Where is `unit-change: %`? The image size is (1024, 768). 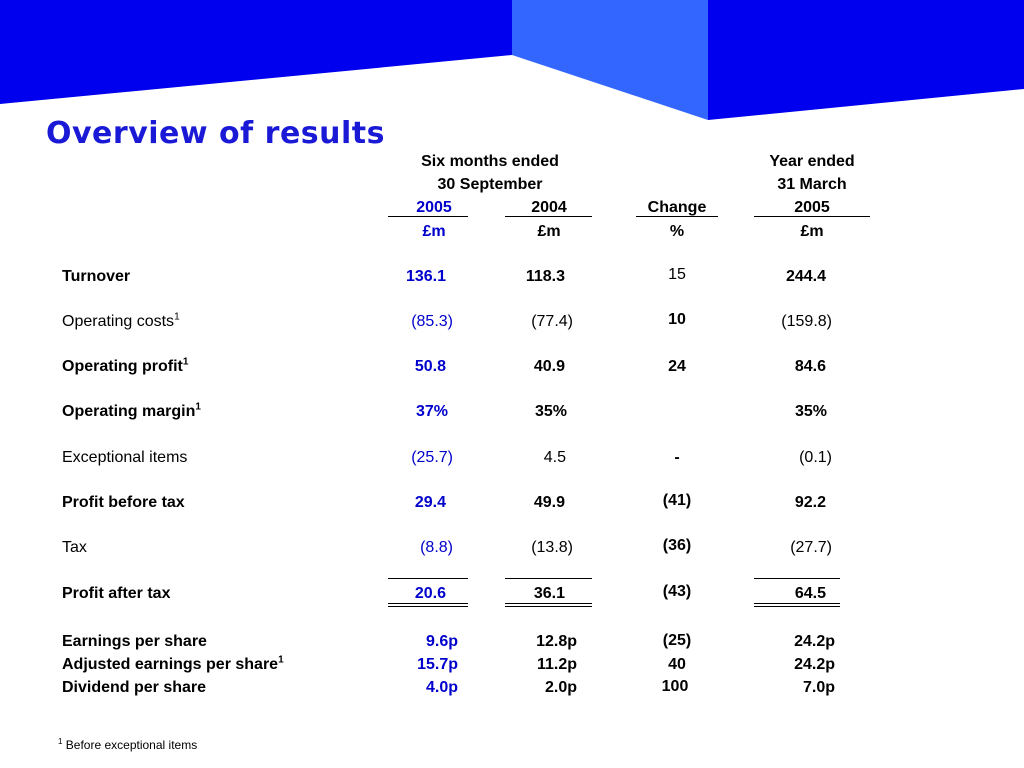
unit-change: % is located at coordinates (677, 231).